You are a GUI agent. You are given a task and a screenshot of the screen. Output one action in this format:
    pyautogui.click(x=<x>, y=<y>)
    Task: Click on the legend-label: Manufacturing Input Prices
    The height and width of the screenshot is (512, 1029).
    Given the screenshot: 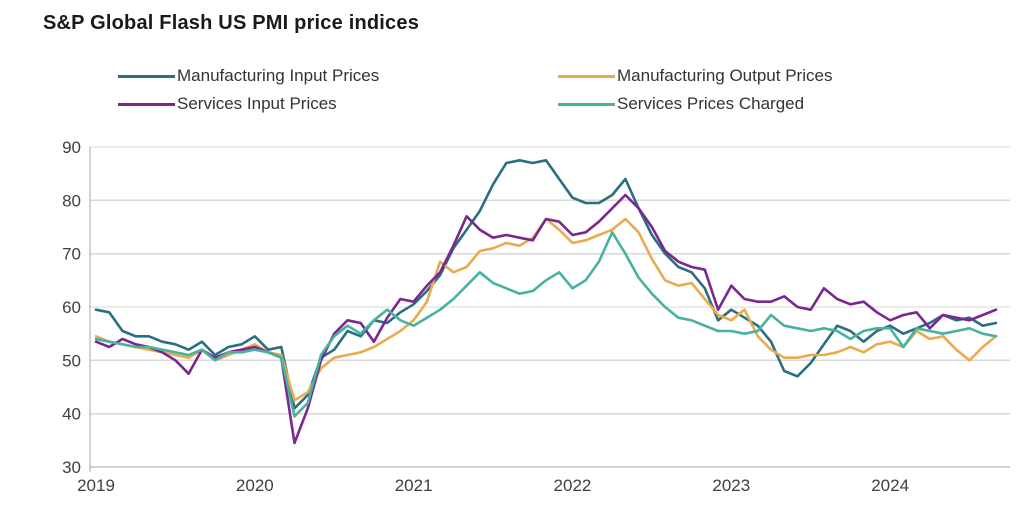 What is the action you would take?
    pyautogui.click(x=278, y=75)
    